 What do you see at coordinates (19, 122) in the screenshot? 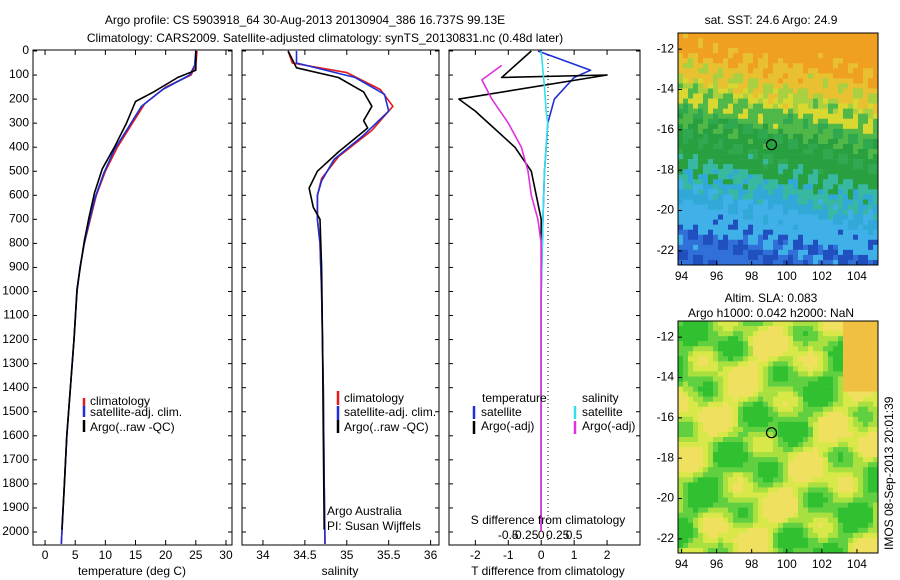
I see `y-tick-label: 300` at bounding box center [19, 122].